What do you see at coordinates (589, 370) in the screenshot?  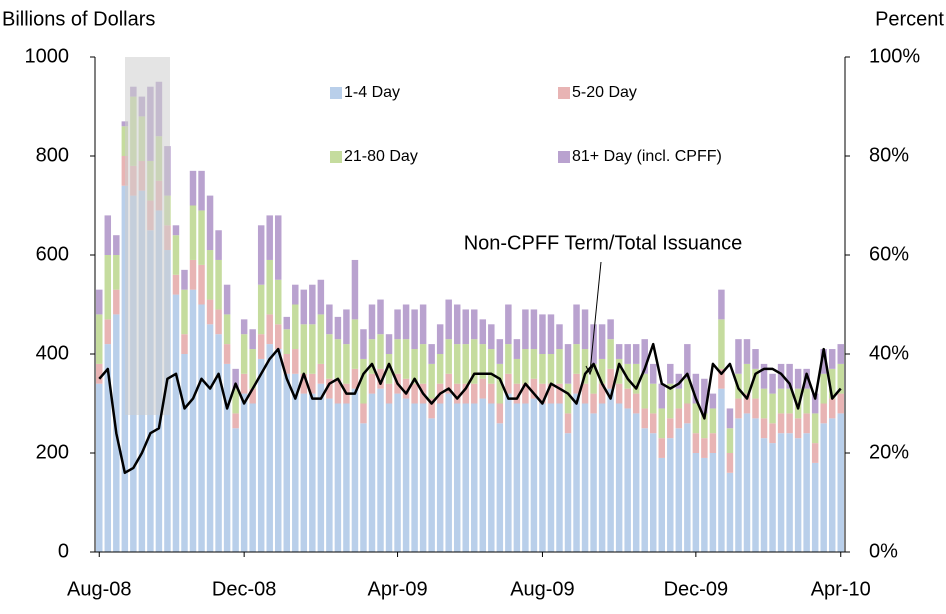 I see `arrow-head` at bounding box center [589, 370].